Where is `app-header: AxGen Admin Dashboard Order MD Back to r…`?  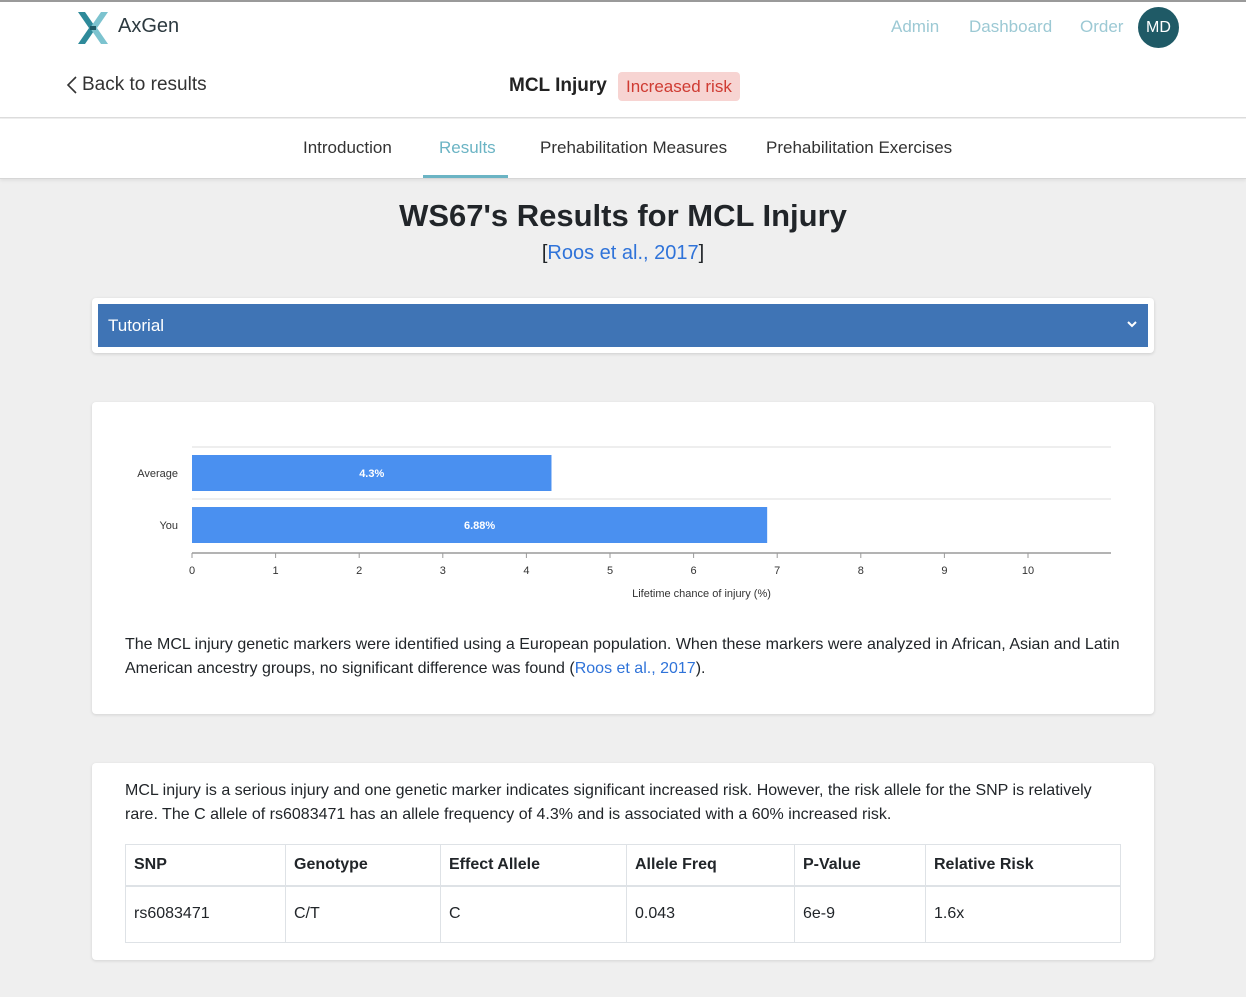
app-header: AxGen Admin Dashboard Order MD Back to r… is located at coordinates (623, 60).